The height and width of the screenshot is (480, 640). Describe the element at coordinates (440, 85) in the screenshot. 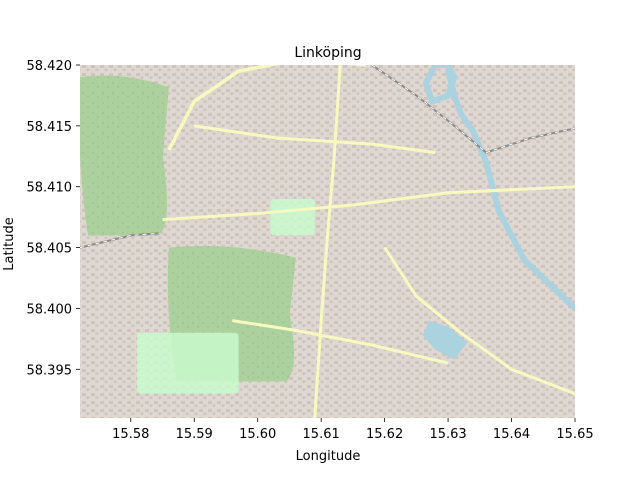

I see `river-loop-north` at that location.